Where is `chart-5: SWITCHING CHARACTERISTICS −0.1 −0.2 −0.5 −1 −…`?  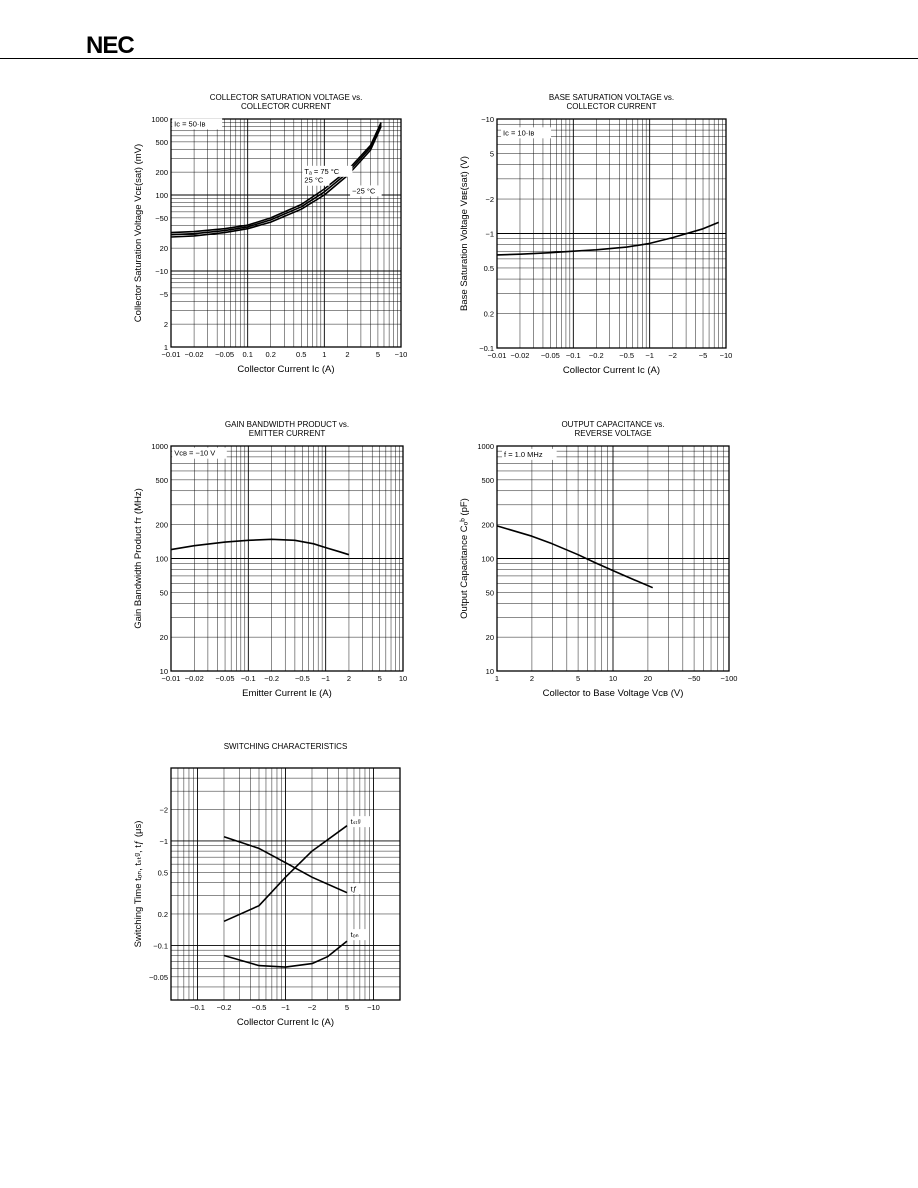
chart-5: SWITCHING CHARACTERISTICS −0.1 −0.2 −0.5 −1 −… is located at coordinates (267, 885).